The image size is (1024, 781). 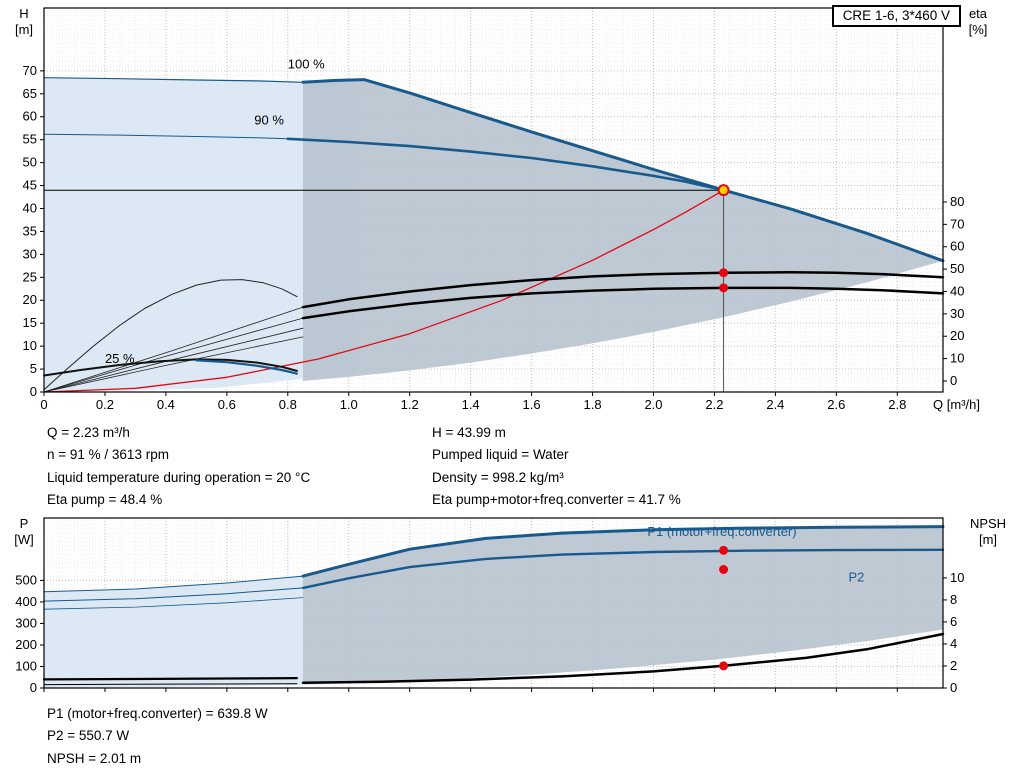 I want to click on readout-flow: Q = 2.23 m³/h, so click(x=88, y=432).